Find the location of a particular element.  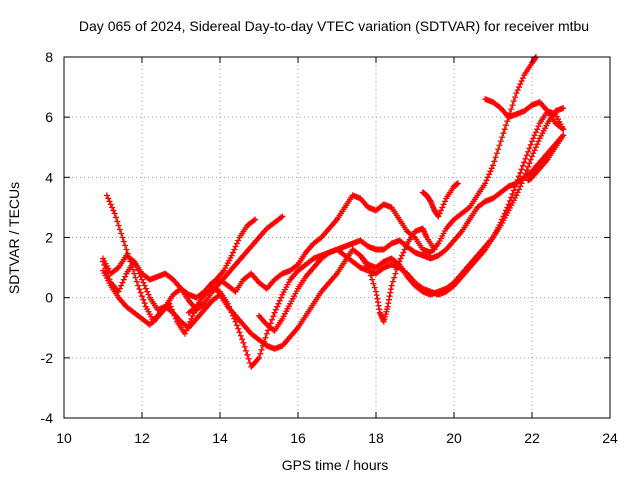

y-tick-label: -2 is located at coordinates (47, 358).